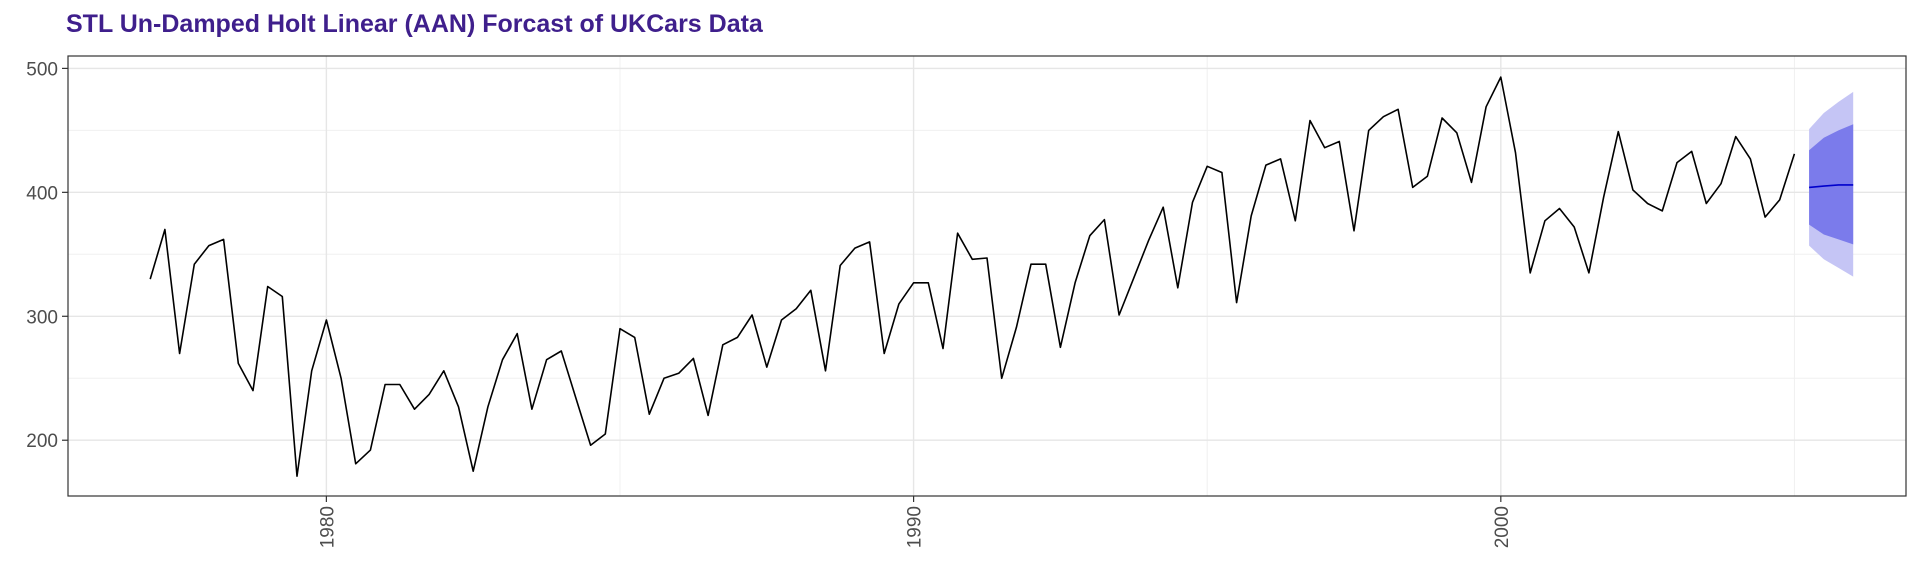 The width and height of the screenshot is (1920, 576). What do you see at coordinates (327, 527) in the screenshot?
I see `x-tick-label: 1980` at bounding box center [327, 527].